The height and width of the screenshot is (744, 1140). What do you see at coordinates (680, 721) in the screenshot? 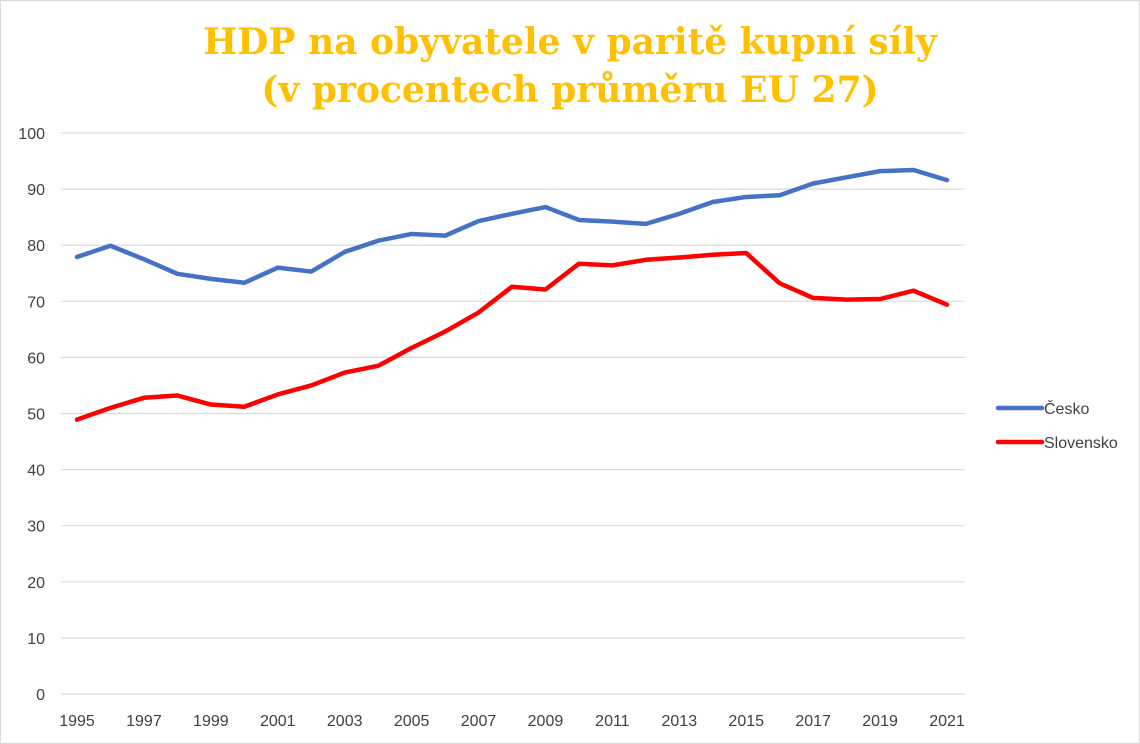
I see `x-tick-label: 2013` at bounding box center [680, 721].